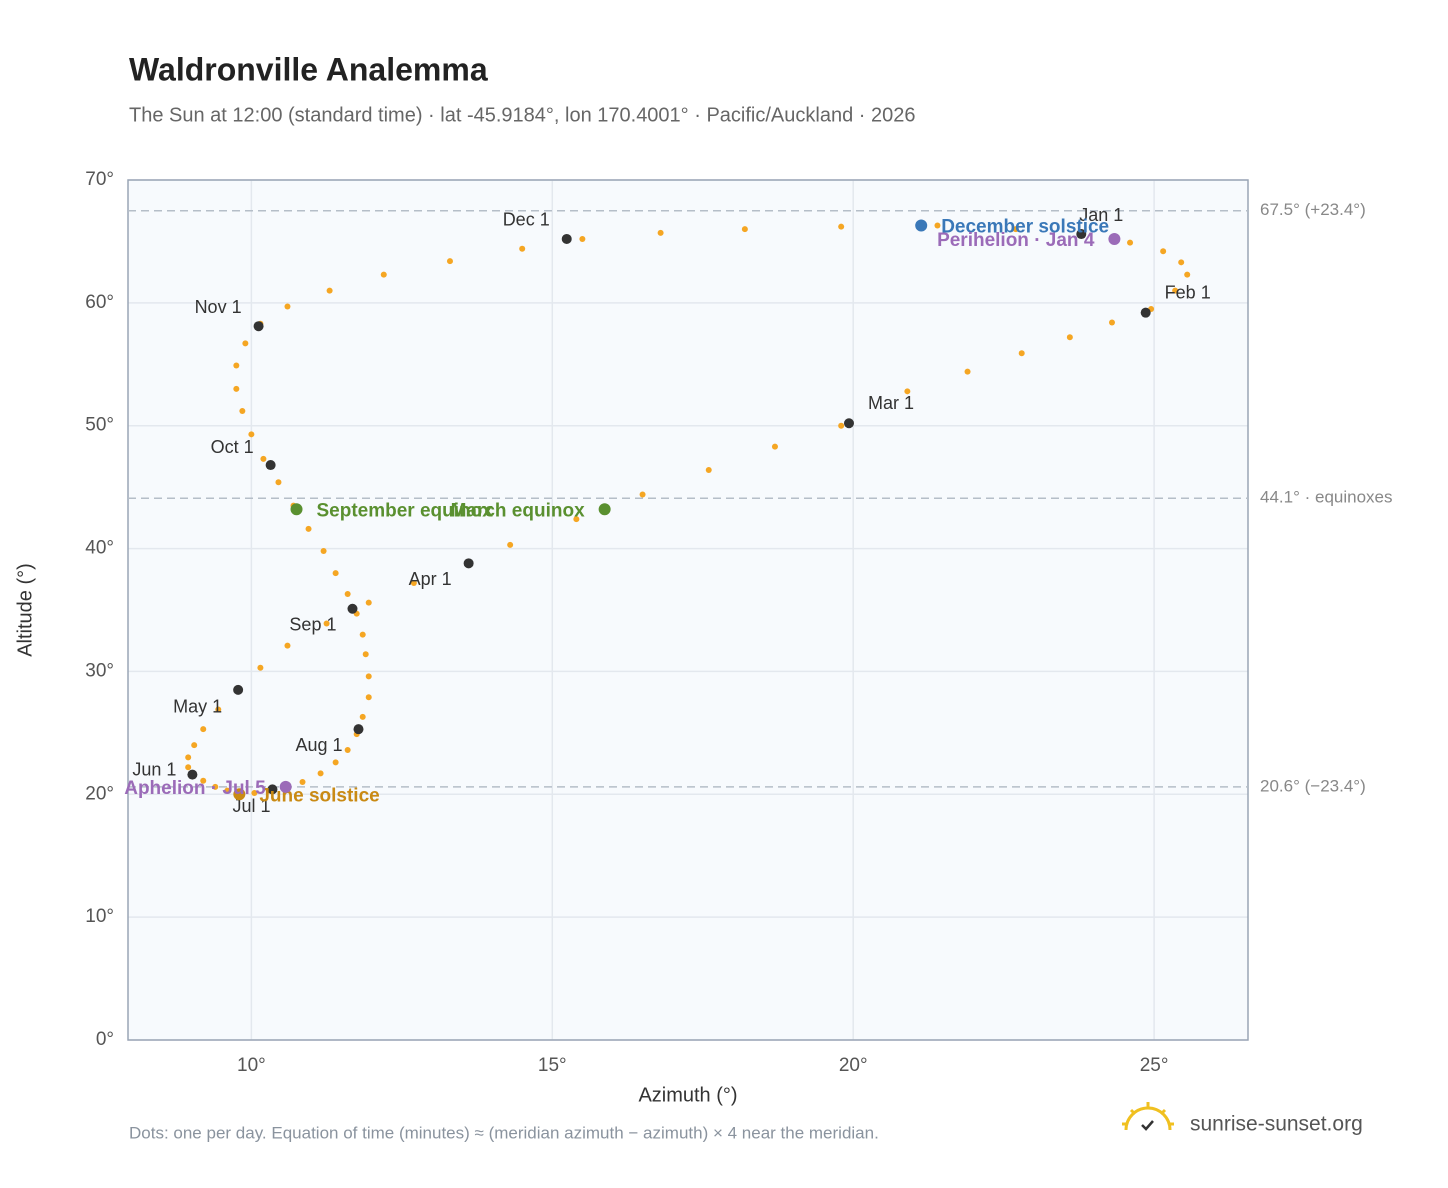 Image resolution: width=1448 pixels, height=1188 pixels. Describe the element at coordinates (891, 403) in the screenshot. I see `month-label: Mar 1` at that location.